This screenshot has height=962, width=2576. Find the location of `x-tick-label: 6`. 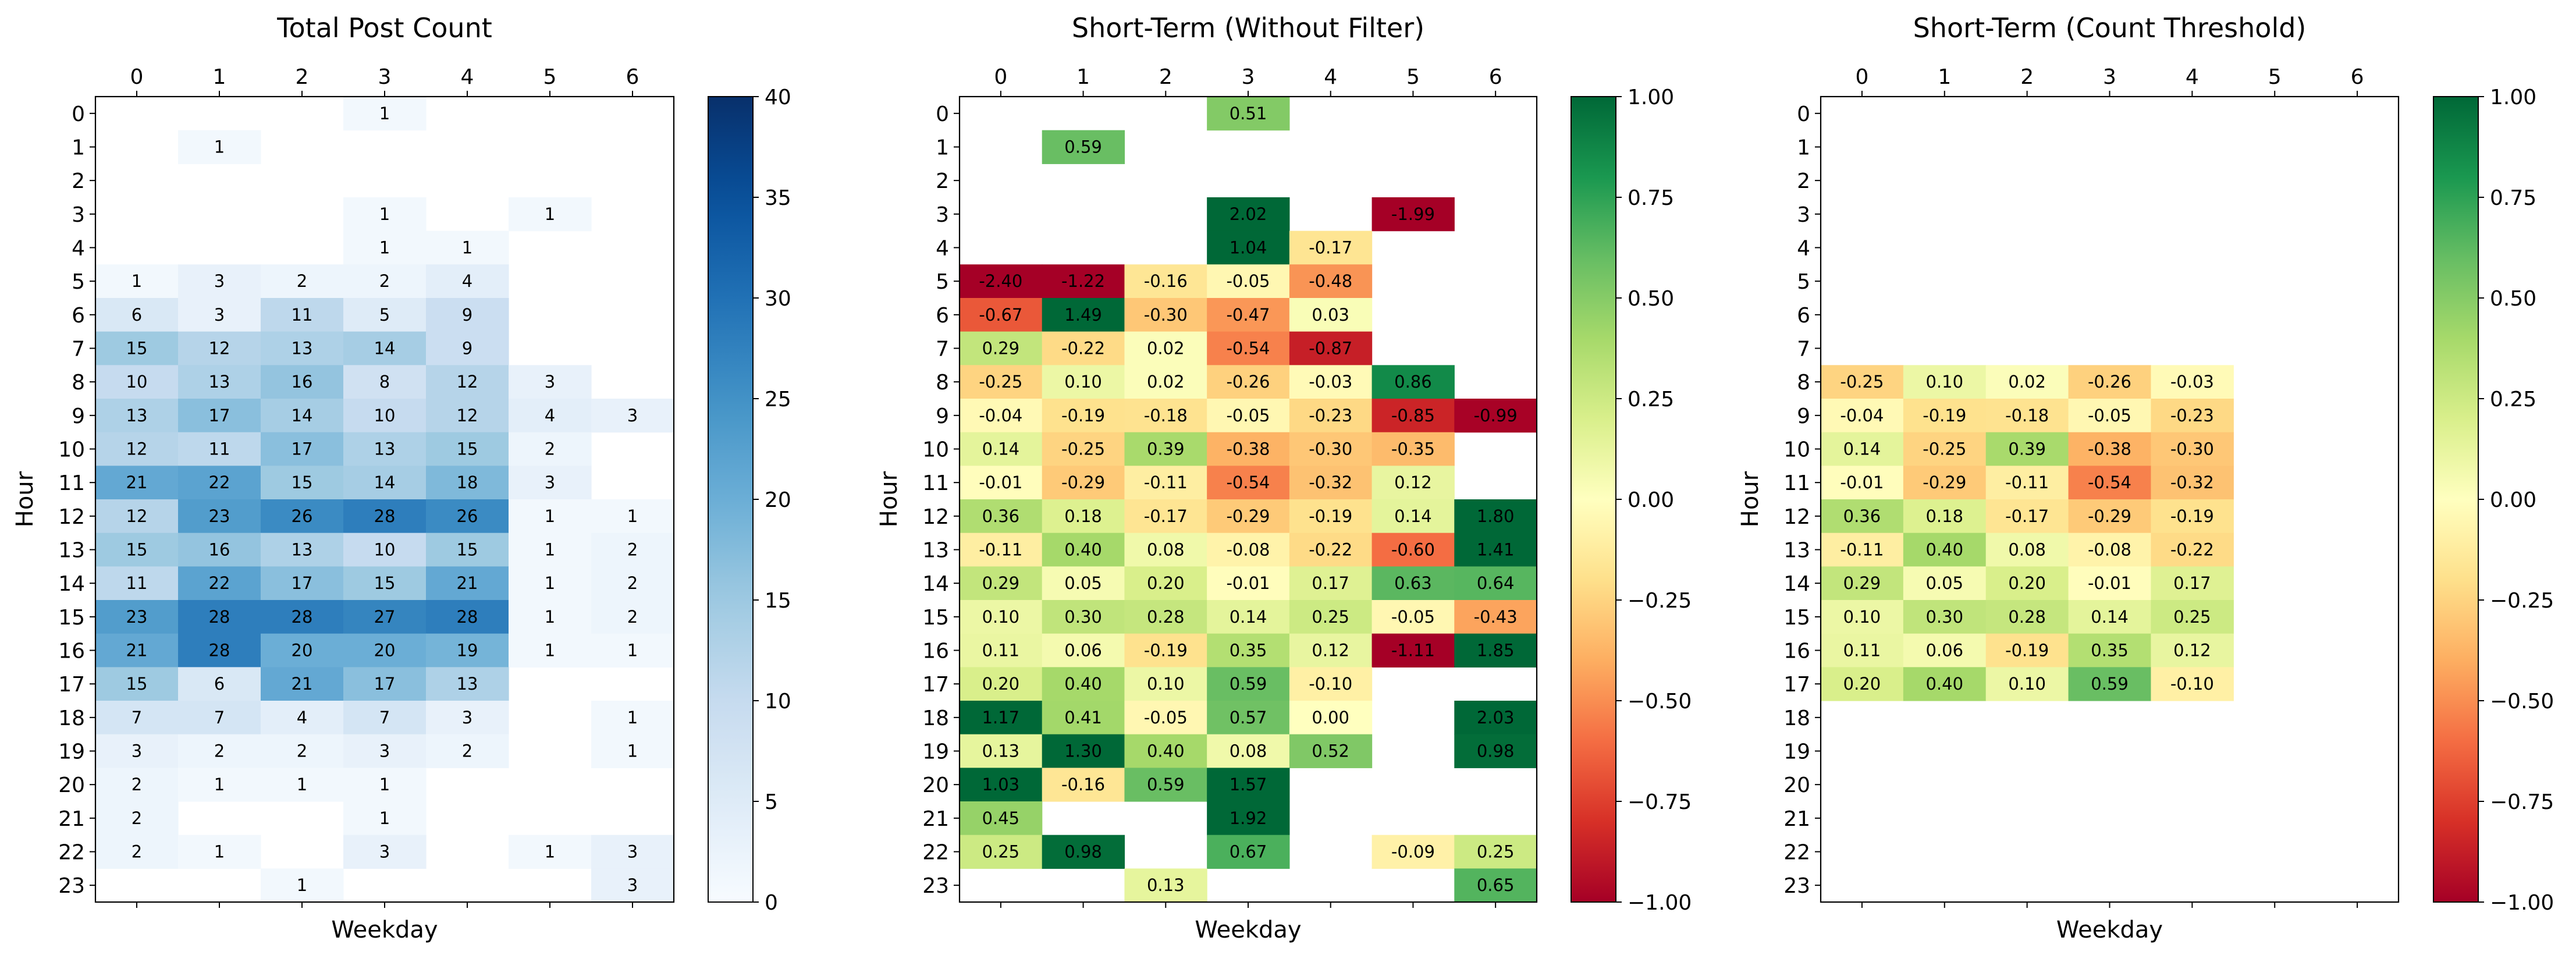

x-tick-label: 6 is located at coordinates (2357, 77).